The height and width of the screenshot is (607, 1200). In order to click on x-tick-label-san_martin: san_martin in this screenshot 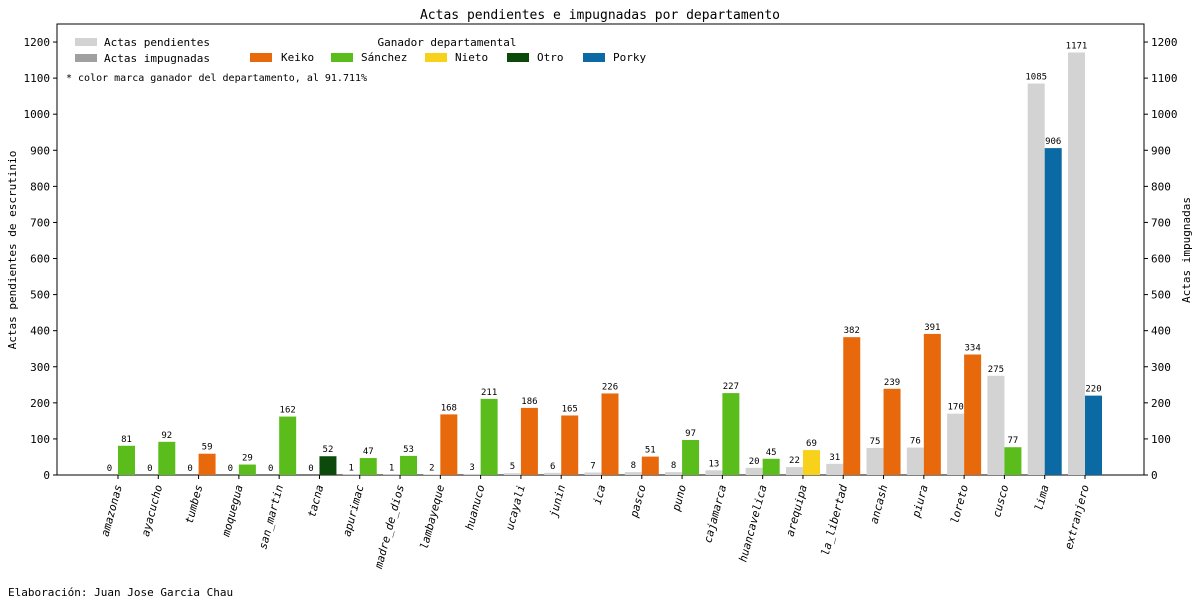, I will do `click(271, 516)`.